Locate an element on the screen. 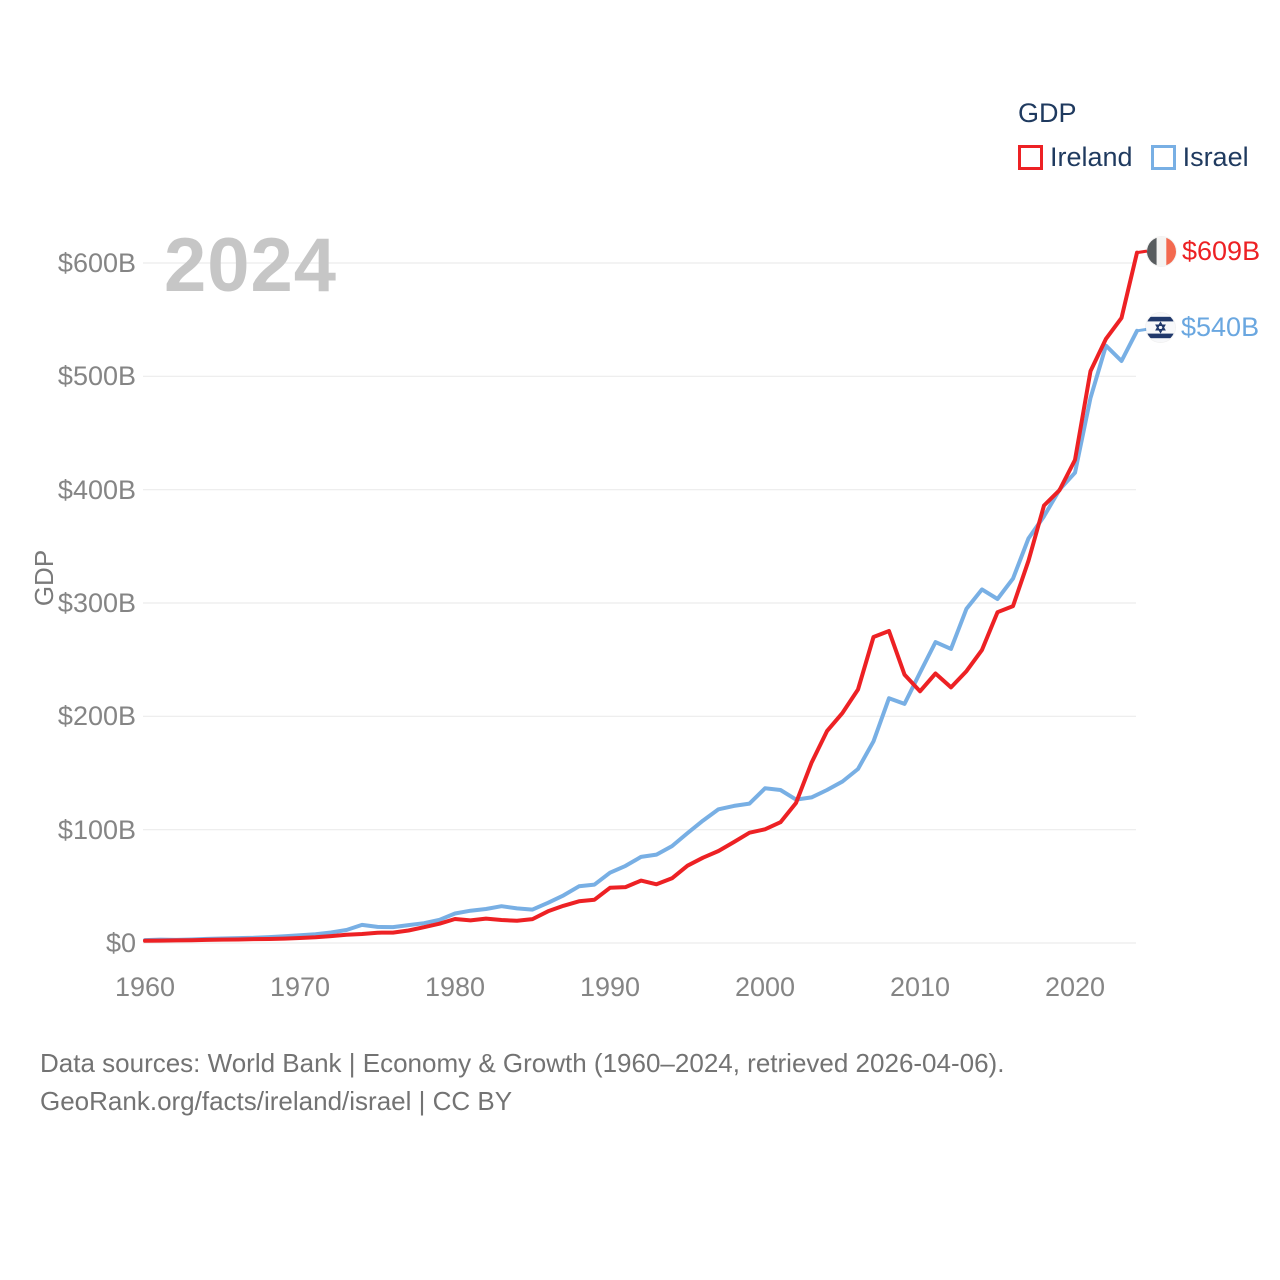  y-tick-label: $100B is located at coordinates (96, 829).